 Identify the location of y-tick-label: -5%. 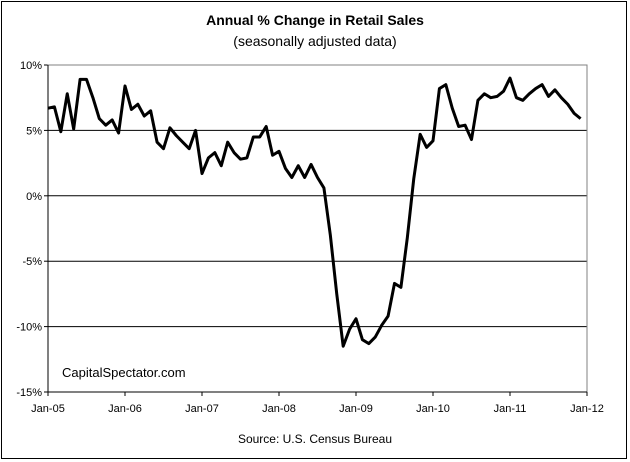
(32, 262).